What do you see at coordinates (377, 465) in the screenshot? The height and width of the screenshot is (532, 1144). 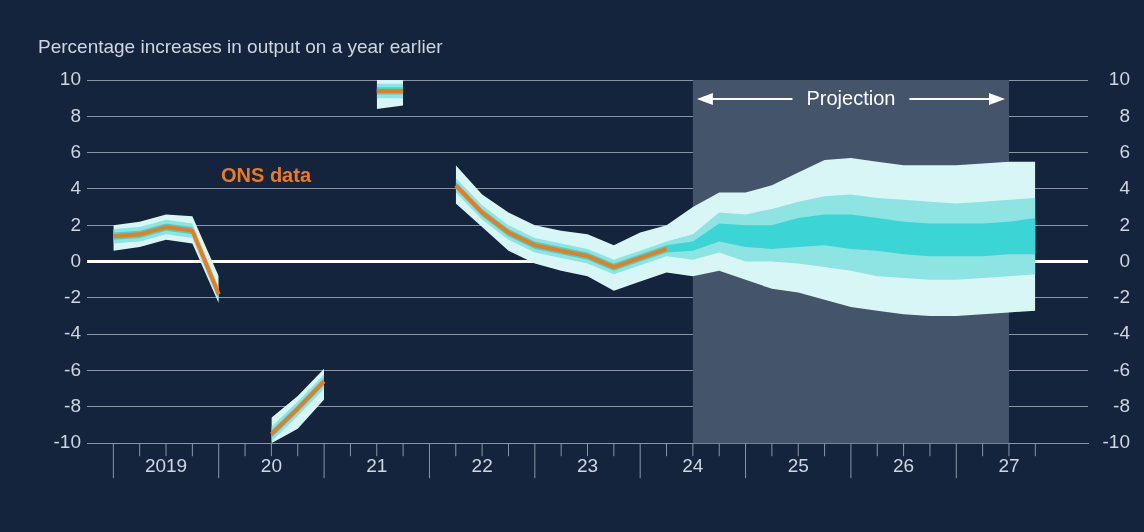 I see `x-tick-label: 21` at bounding box center [377, 465].